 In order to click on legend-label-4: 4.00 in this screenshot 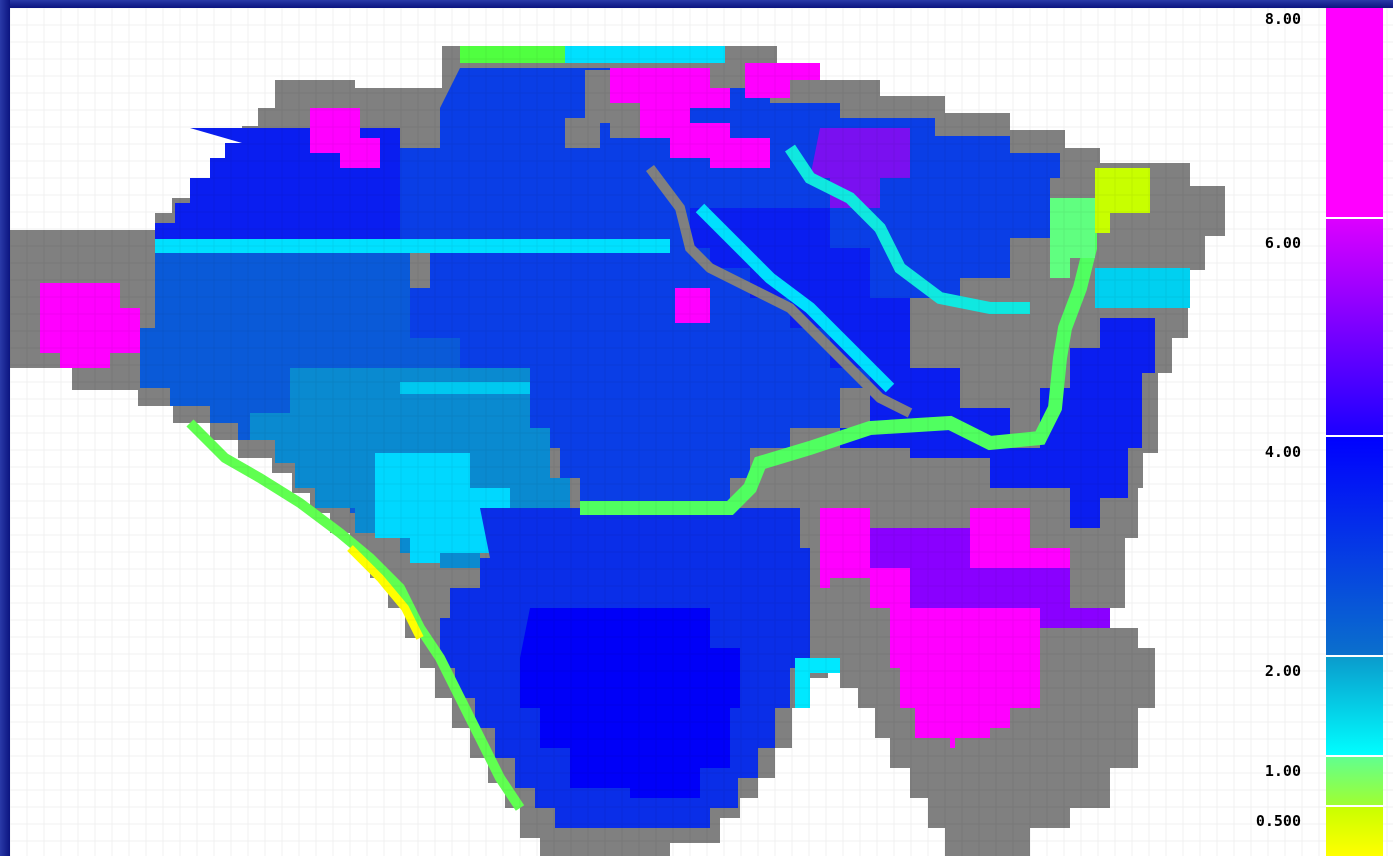, I will do `click(1282, 452)`.